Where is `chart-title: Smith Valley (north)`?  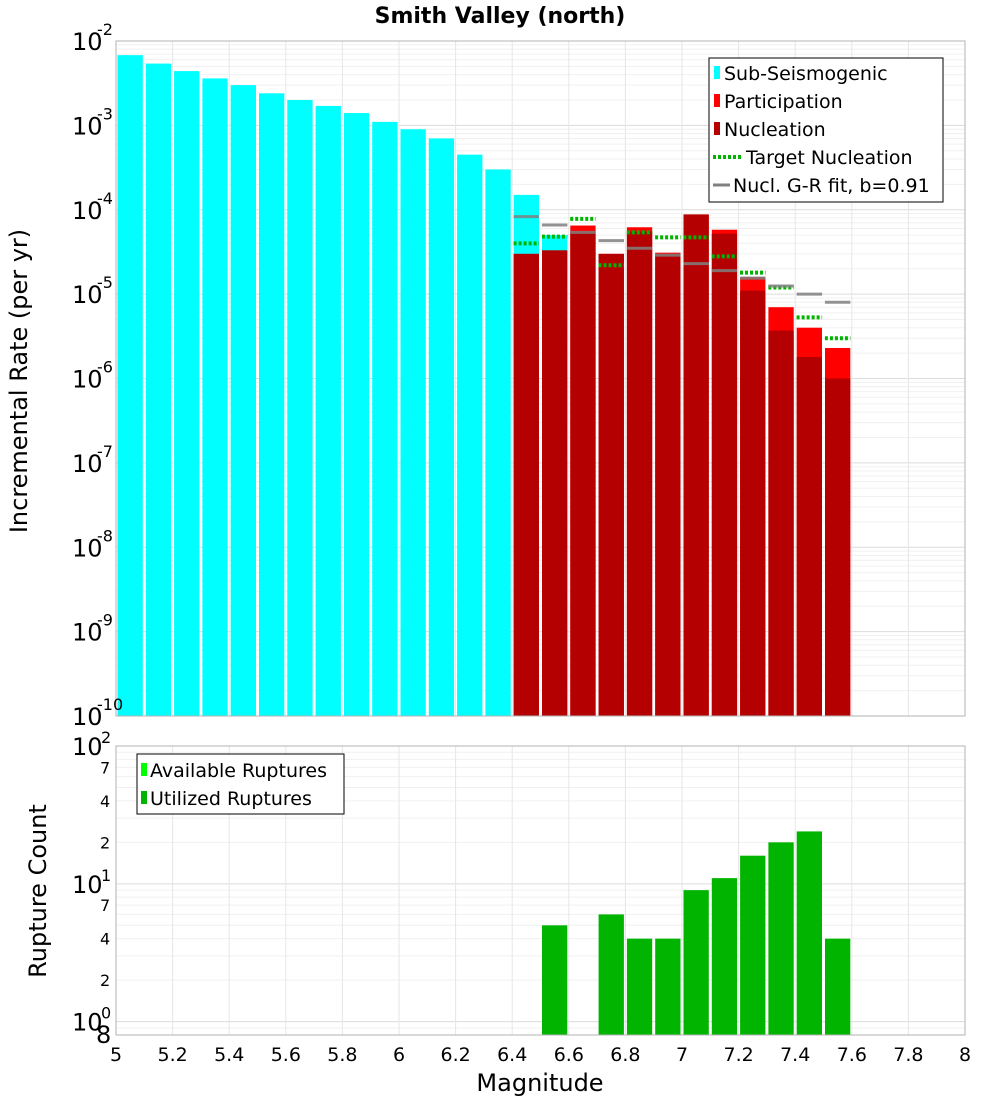
chart-title: Smith Valley (north) is located at coordinates (500, 16).